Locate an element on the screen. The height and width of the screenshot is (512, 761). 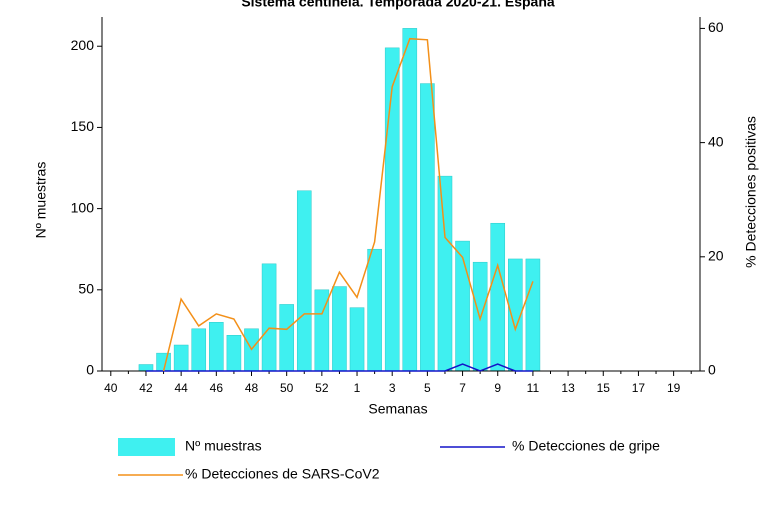
x-tick-label: 3 is located at coordinates (392, 388).